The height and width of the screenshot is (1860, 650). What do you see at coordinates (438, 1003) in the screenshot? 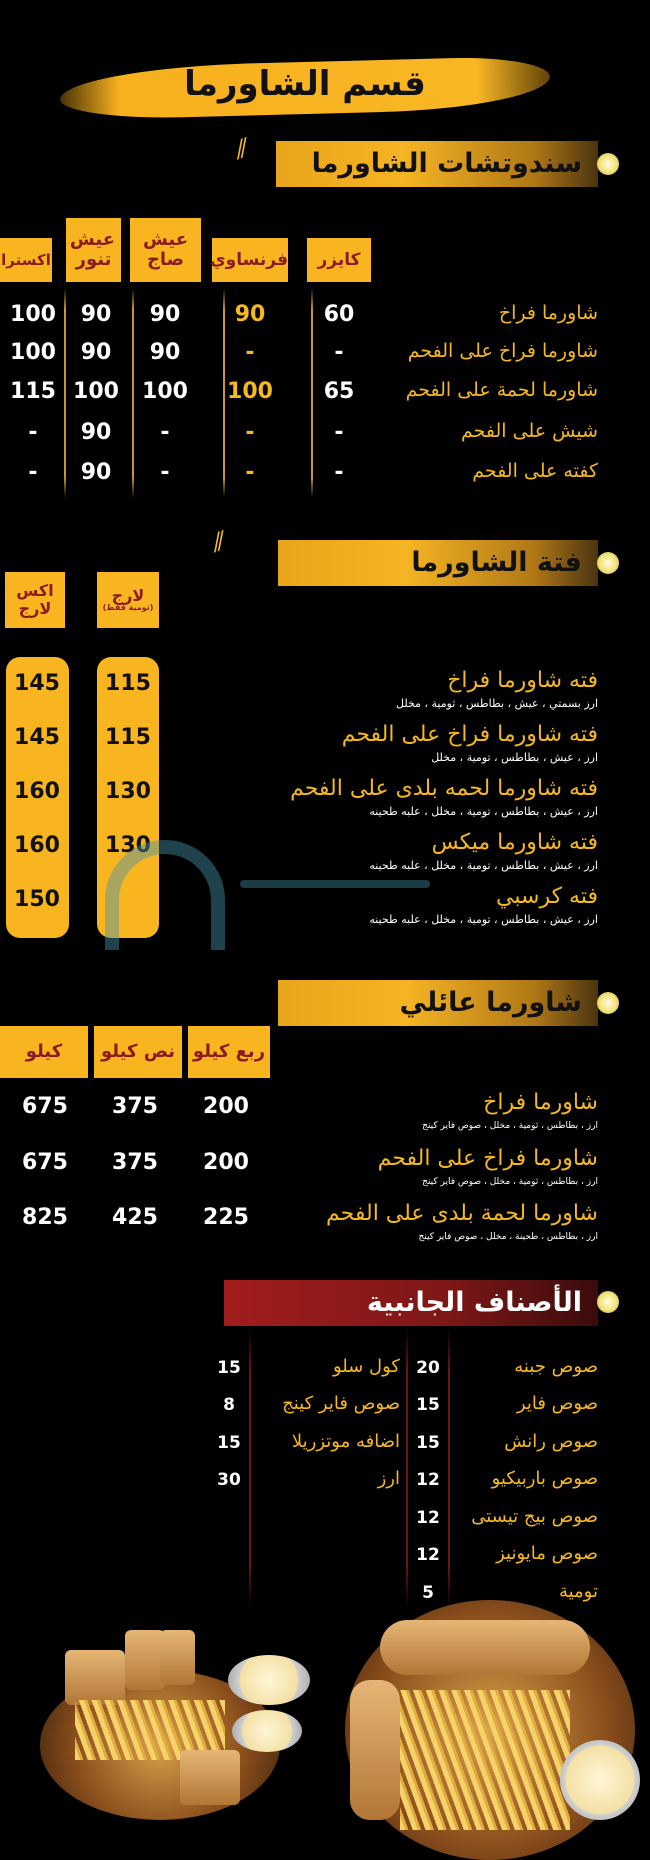
I see `section-header-family: شاورما عائلي` at bounding box center [438, 1003].